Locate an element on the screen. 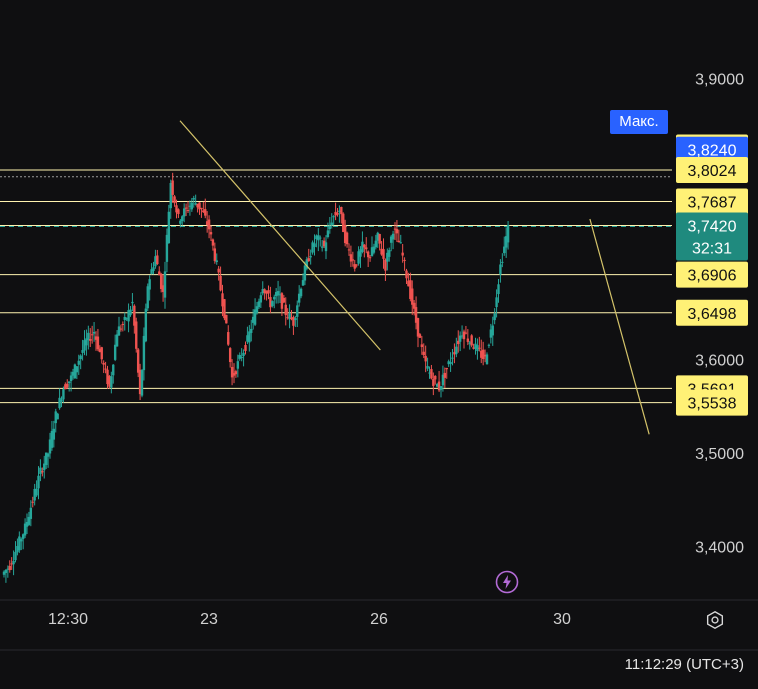 Image resolution: width=758 pixels, height=689 pixels. lightning-icon is located at coordinates (507, 582).